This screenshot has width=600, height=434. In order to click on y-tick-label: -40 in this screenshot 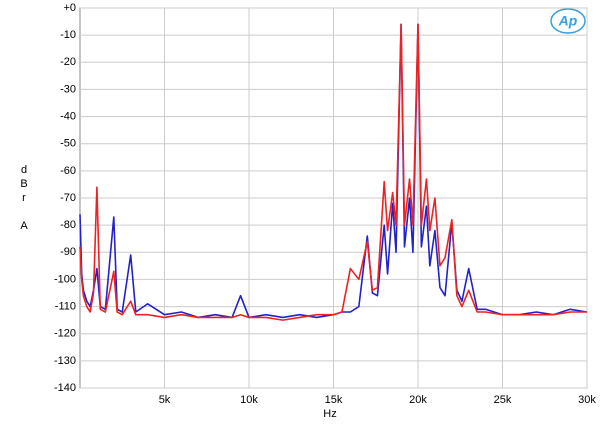, I will do `click(68, 116)`.